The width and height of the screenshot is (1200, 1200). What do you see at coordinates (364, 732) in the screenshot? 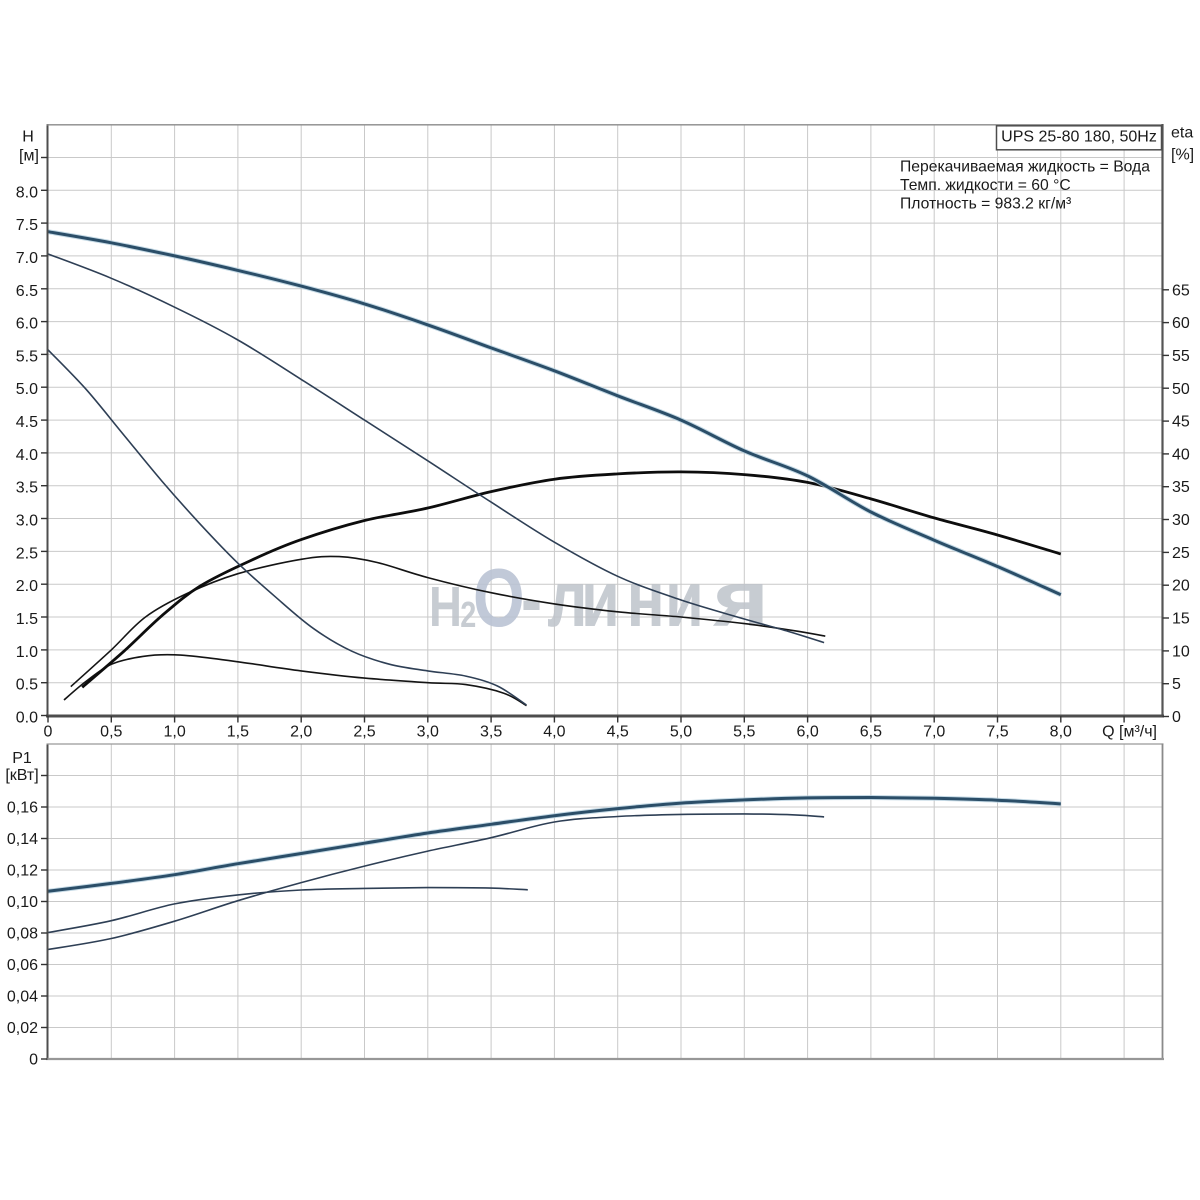
I see `svg-text: 2,5` at bounding box center [364, 732].